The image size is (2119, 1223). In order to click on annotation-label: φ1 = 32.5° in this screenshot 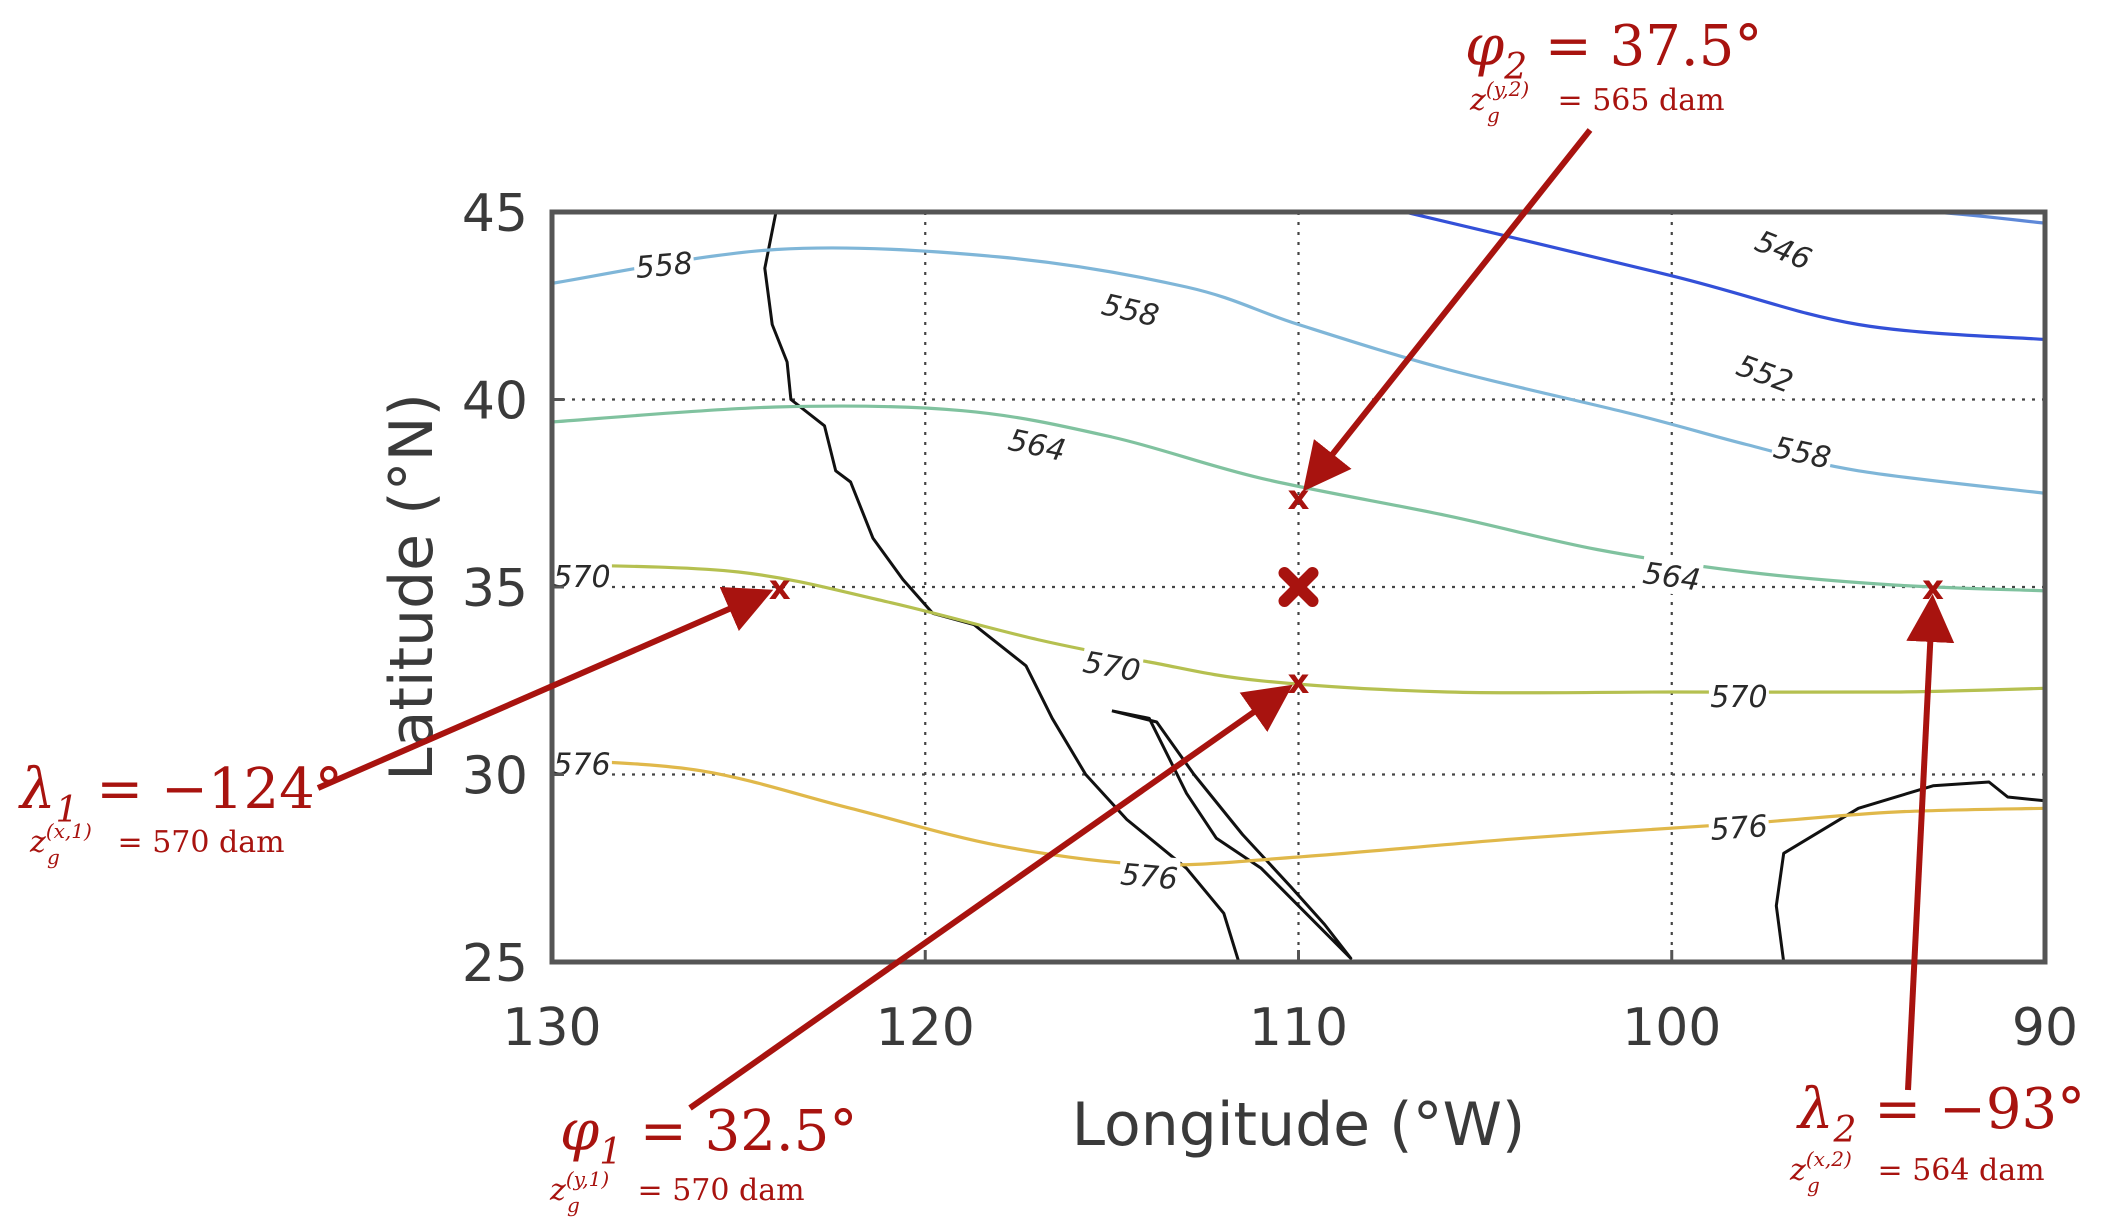, I will do `click(708, 1136)`.